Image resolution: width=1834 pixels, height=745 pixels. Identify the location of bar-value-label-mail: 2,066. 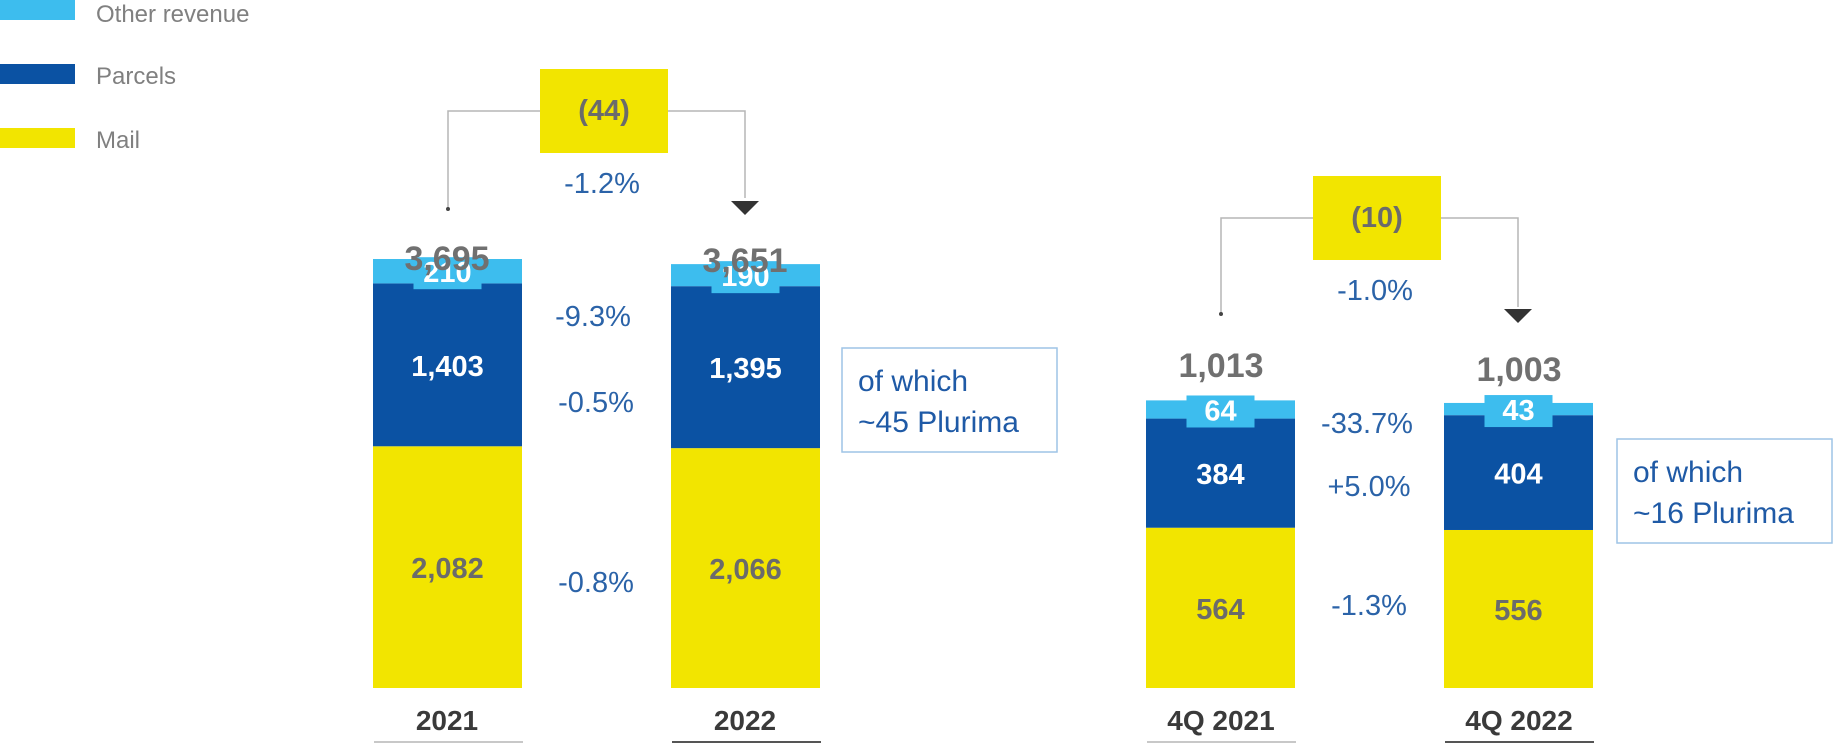
(745, 570).